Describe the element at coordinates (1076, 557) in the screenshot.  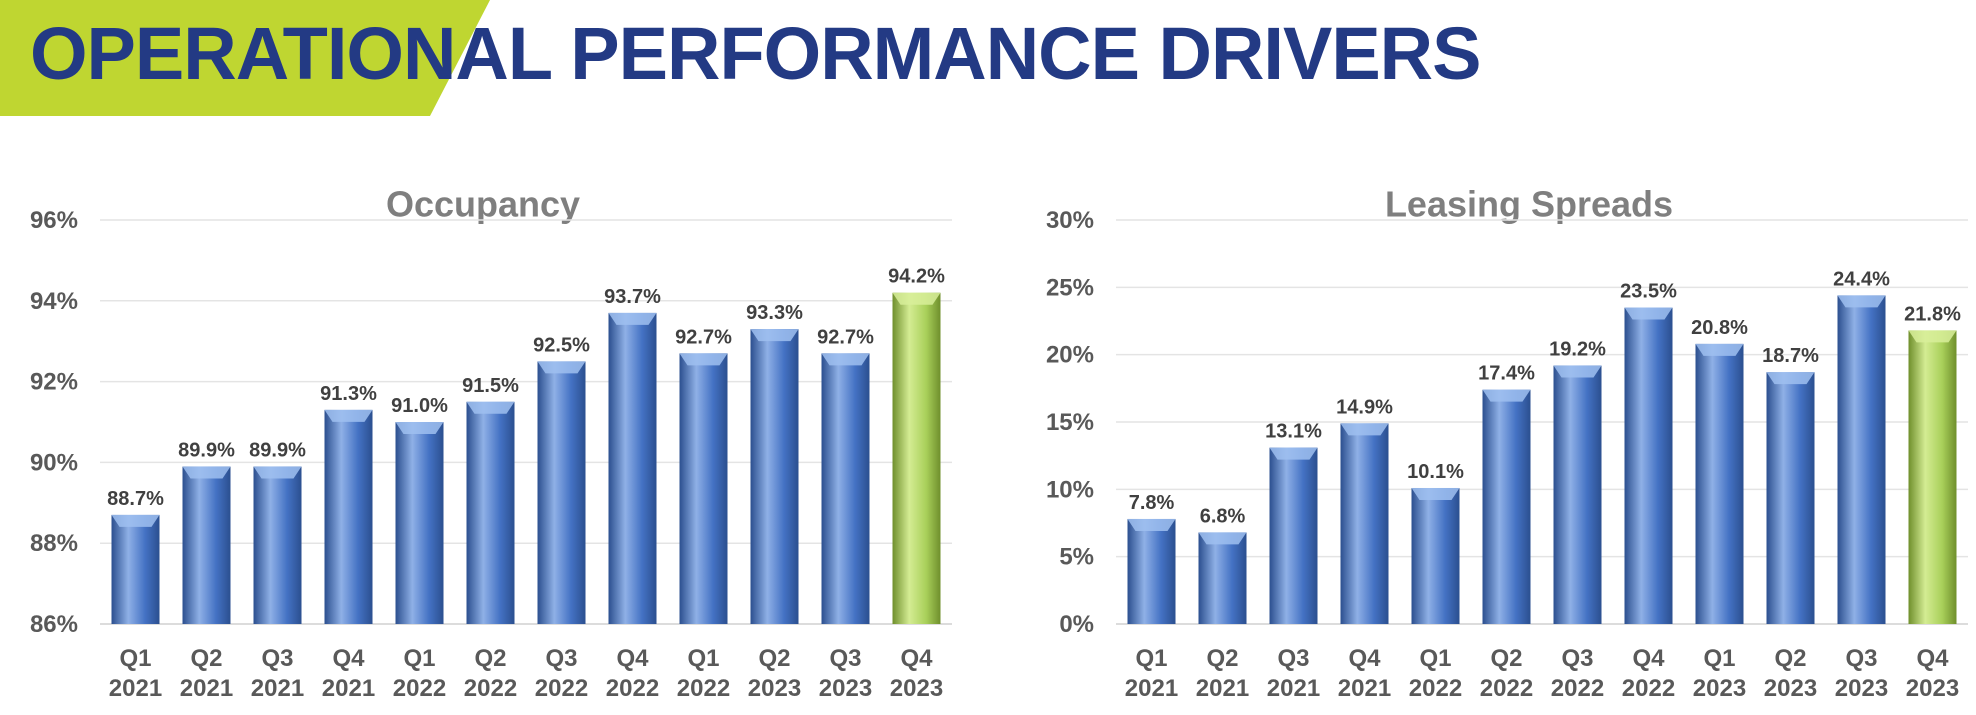
I see `leasing-y-tick-label: 5%` at that location.